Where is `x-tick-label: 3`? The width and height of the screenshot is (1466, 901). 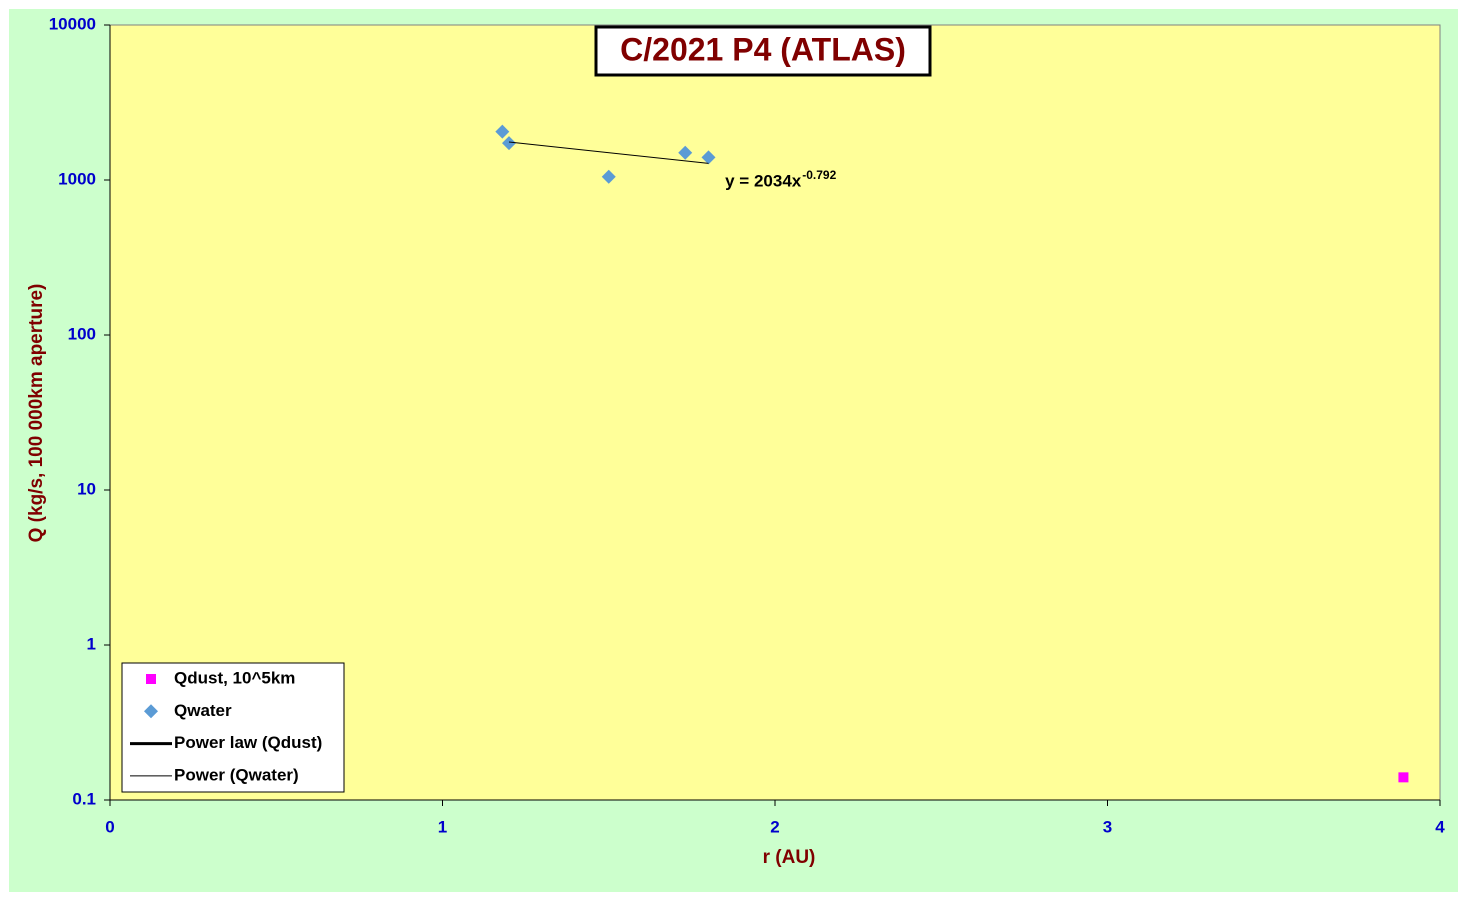 x-tick-label: 3 is located at coordinates (1107, 826).